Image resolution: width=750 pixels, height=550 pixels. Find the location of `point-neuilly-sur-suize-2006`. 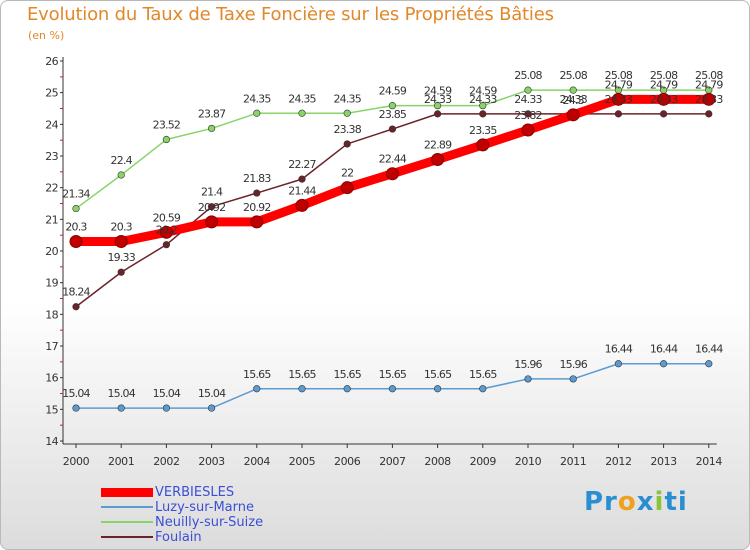

point-neuilly-sur-suize-2006 is located at coordinates (347, 113).